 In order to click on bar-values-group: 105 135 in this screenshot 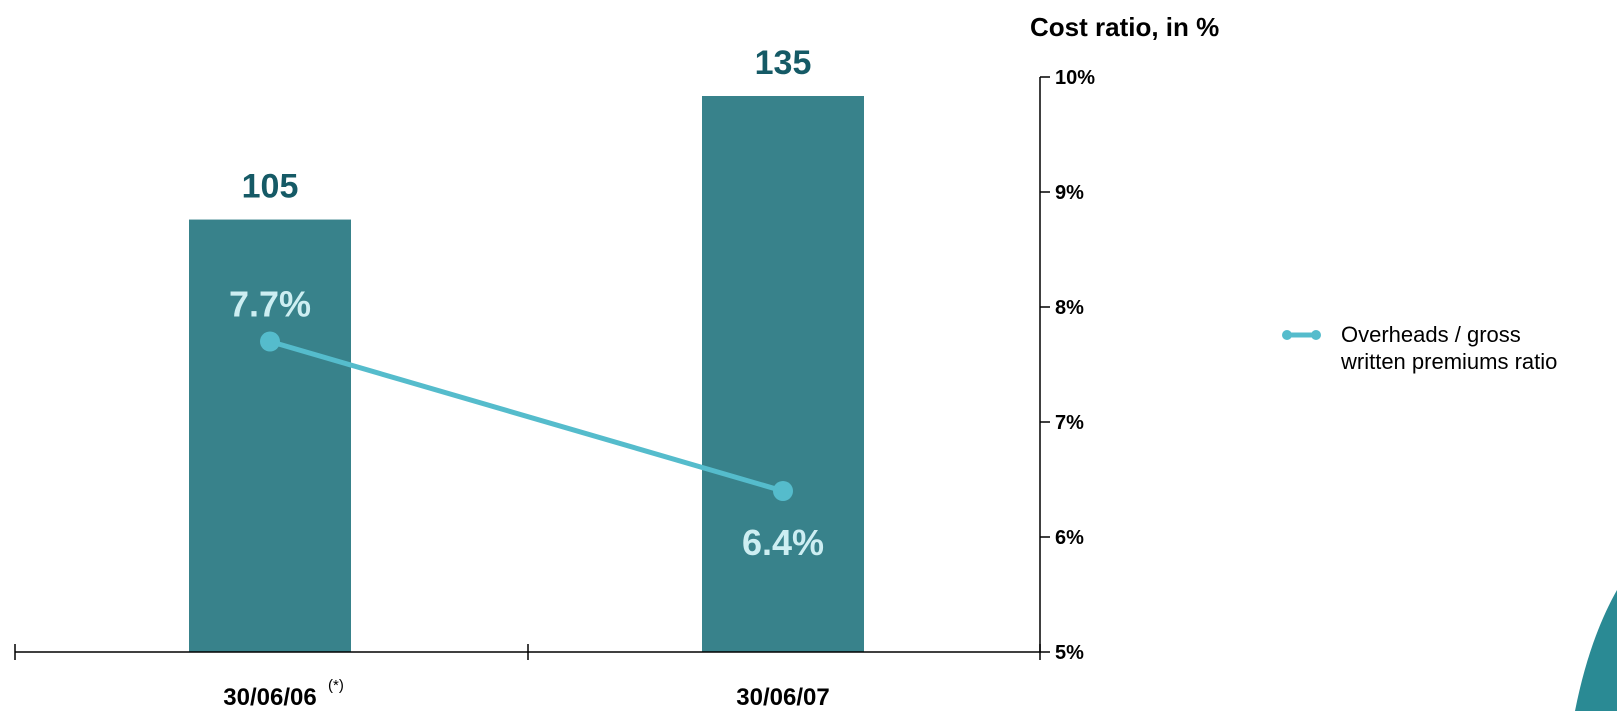, I will do `click(527, 125)`.